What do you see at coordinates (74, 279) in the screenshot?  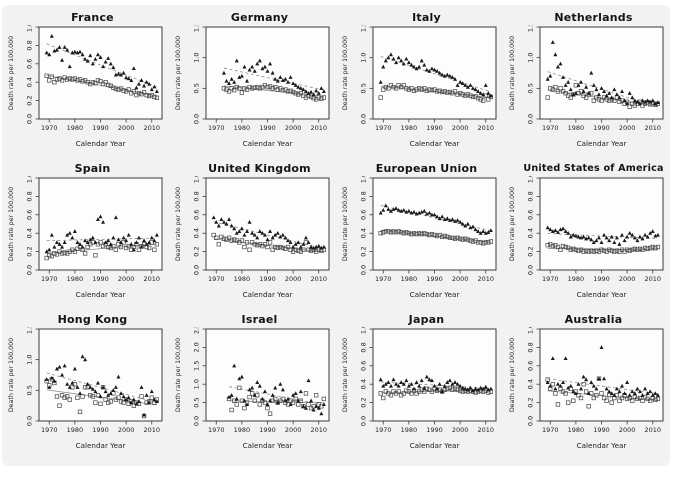 I see `x-tick-label: 1980` at bounding box center [74, 279].